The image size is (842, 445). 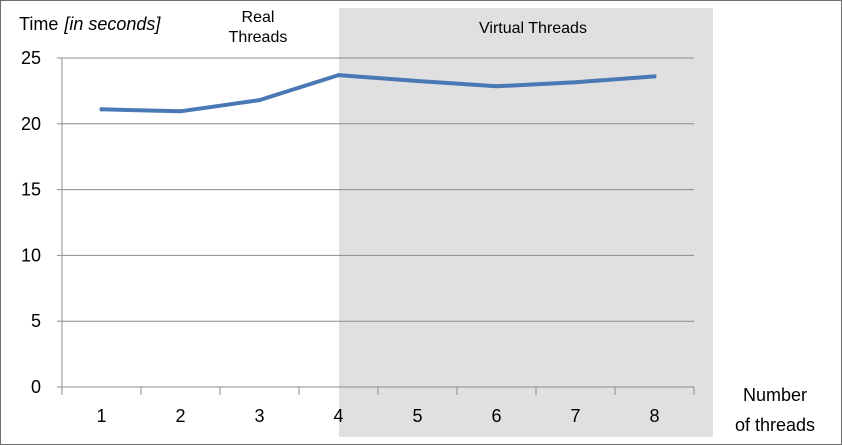 I want to click on y-tick-label-20: 20, so click(x=31, y=124).